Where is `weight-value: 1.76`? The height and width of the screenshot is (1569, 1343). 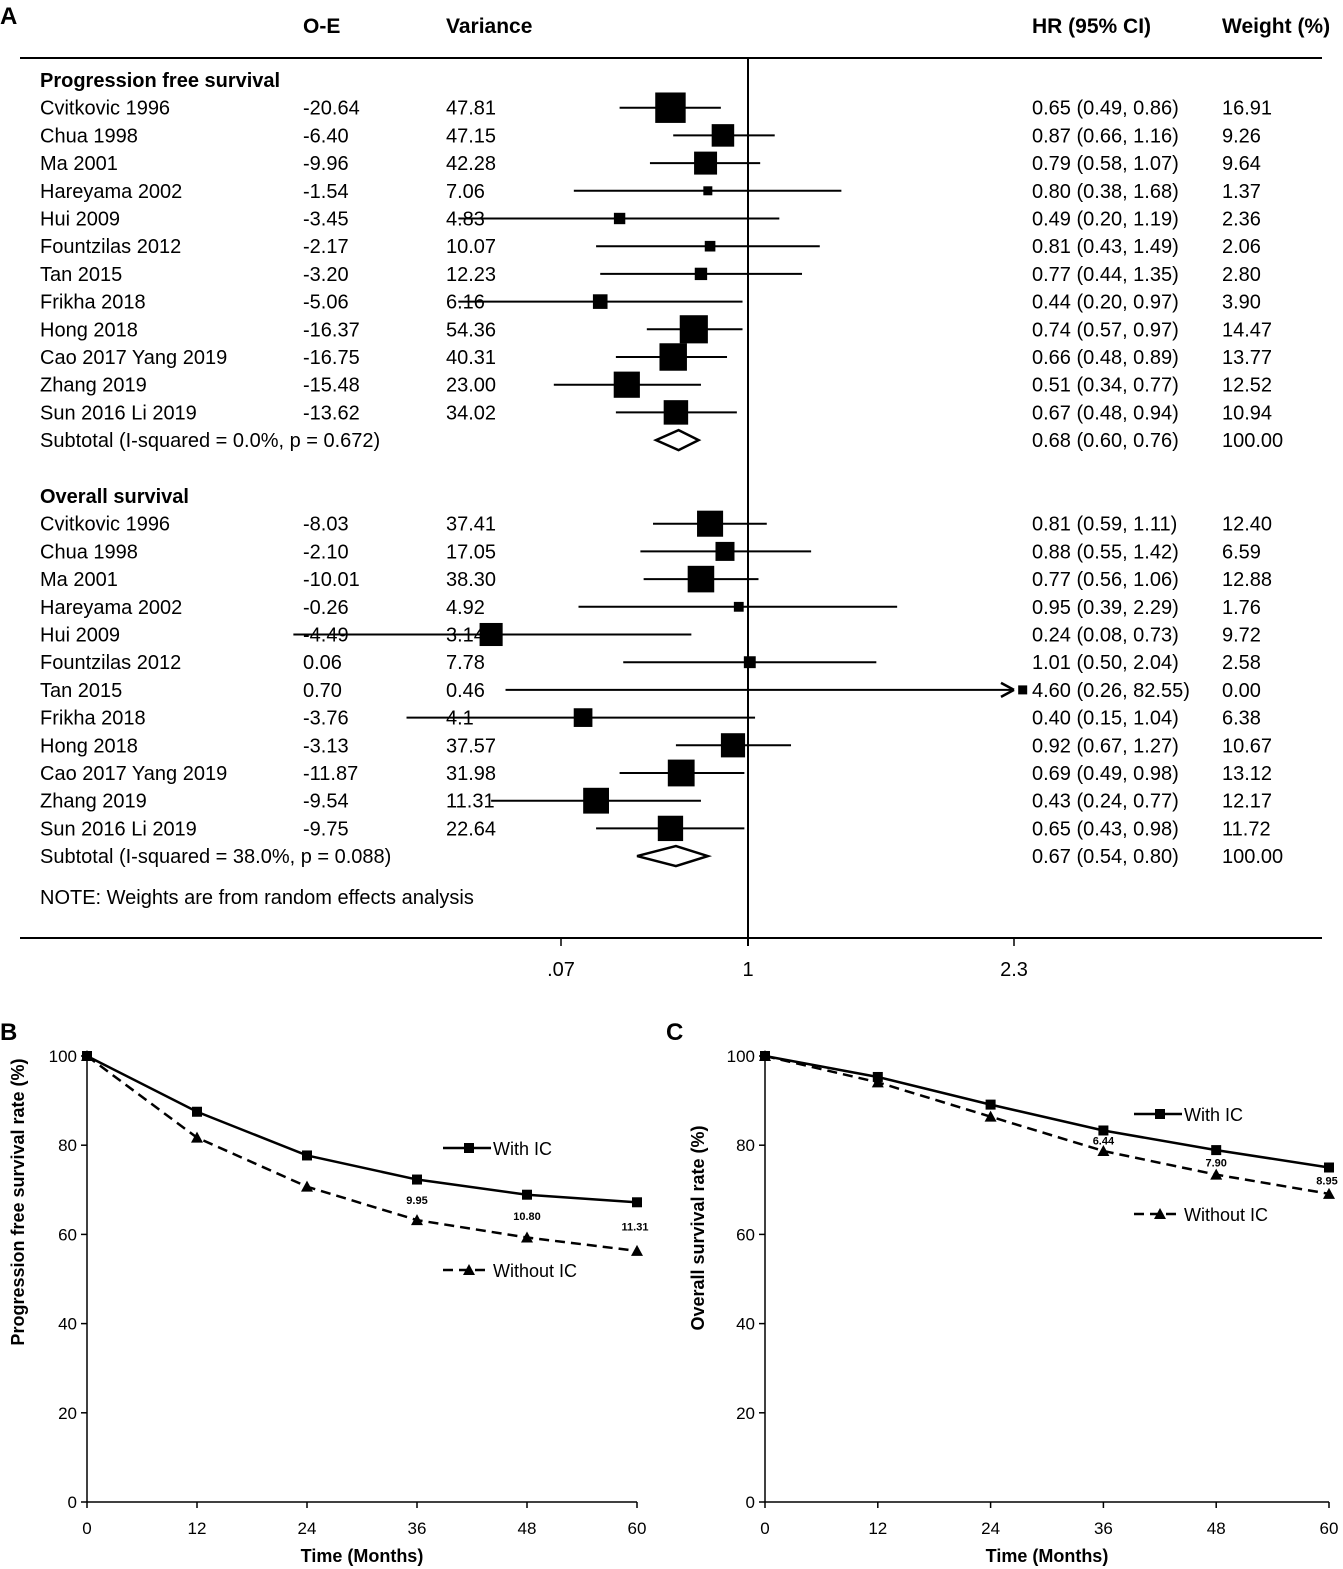 weight-value: 1.76 is located at coordinates (1241, 608).